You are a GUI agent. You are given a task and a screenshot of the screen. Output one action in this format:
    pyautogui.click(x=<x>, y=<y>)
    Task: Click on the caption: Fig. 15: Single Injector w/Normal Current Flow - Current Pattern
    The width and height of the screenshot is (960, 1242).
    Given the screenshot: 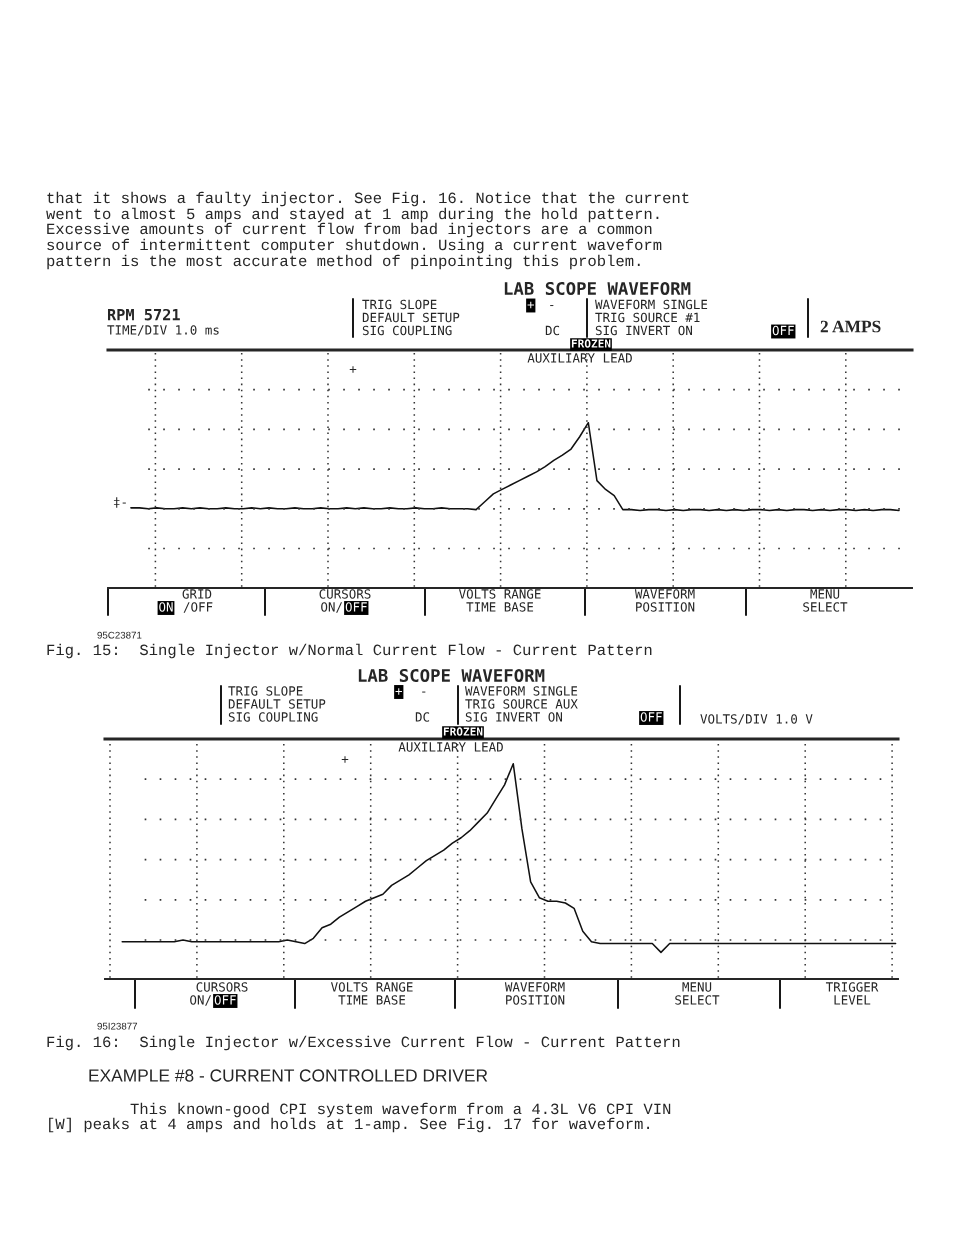 What is the action you would take?
    pyautogui.click(x=349, y=651)
    